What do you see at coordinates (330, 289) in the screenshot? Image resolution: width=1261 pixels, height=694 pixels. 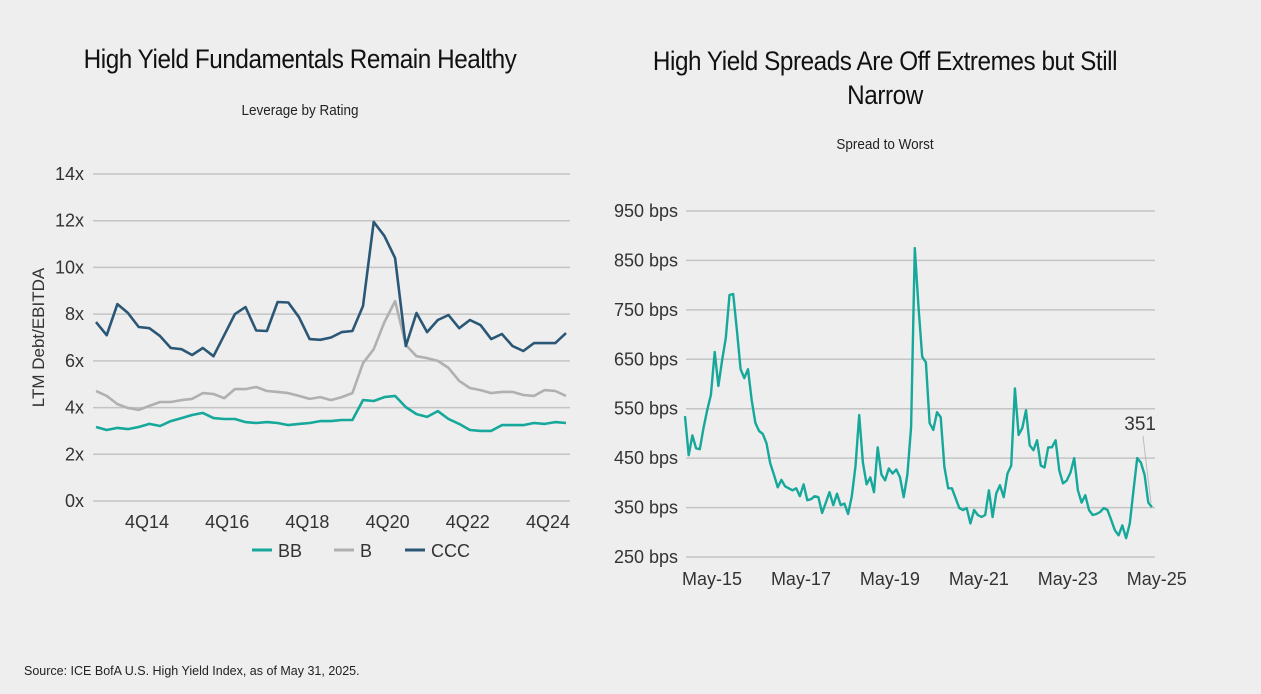 I see `series-line-ccc` at bounding box center [330, 289].